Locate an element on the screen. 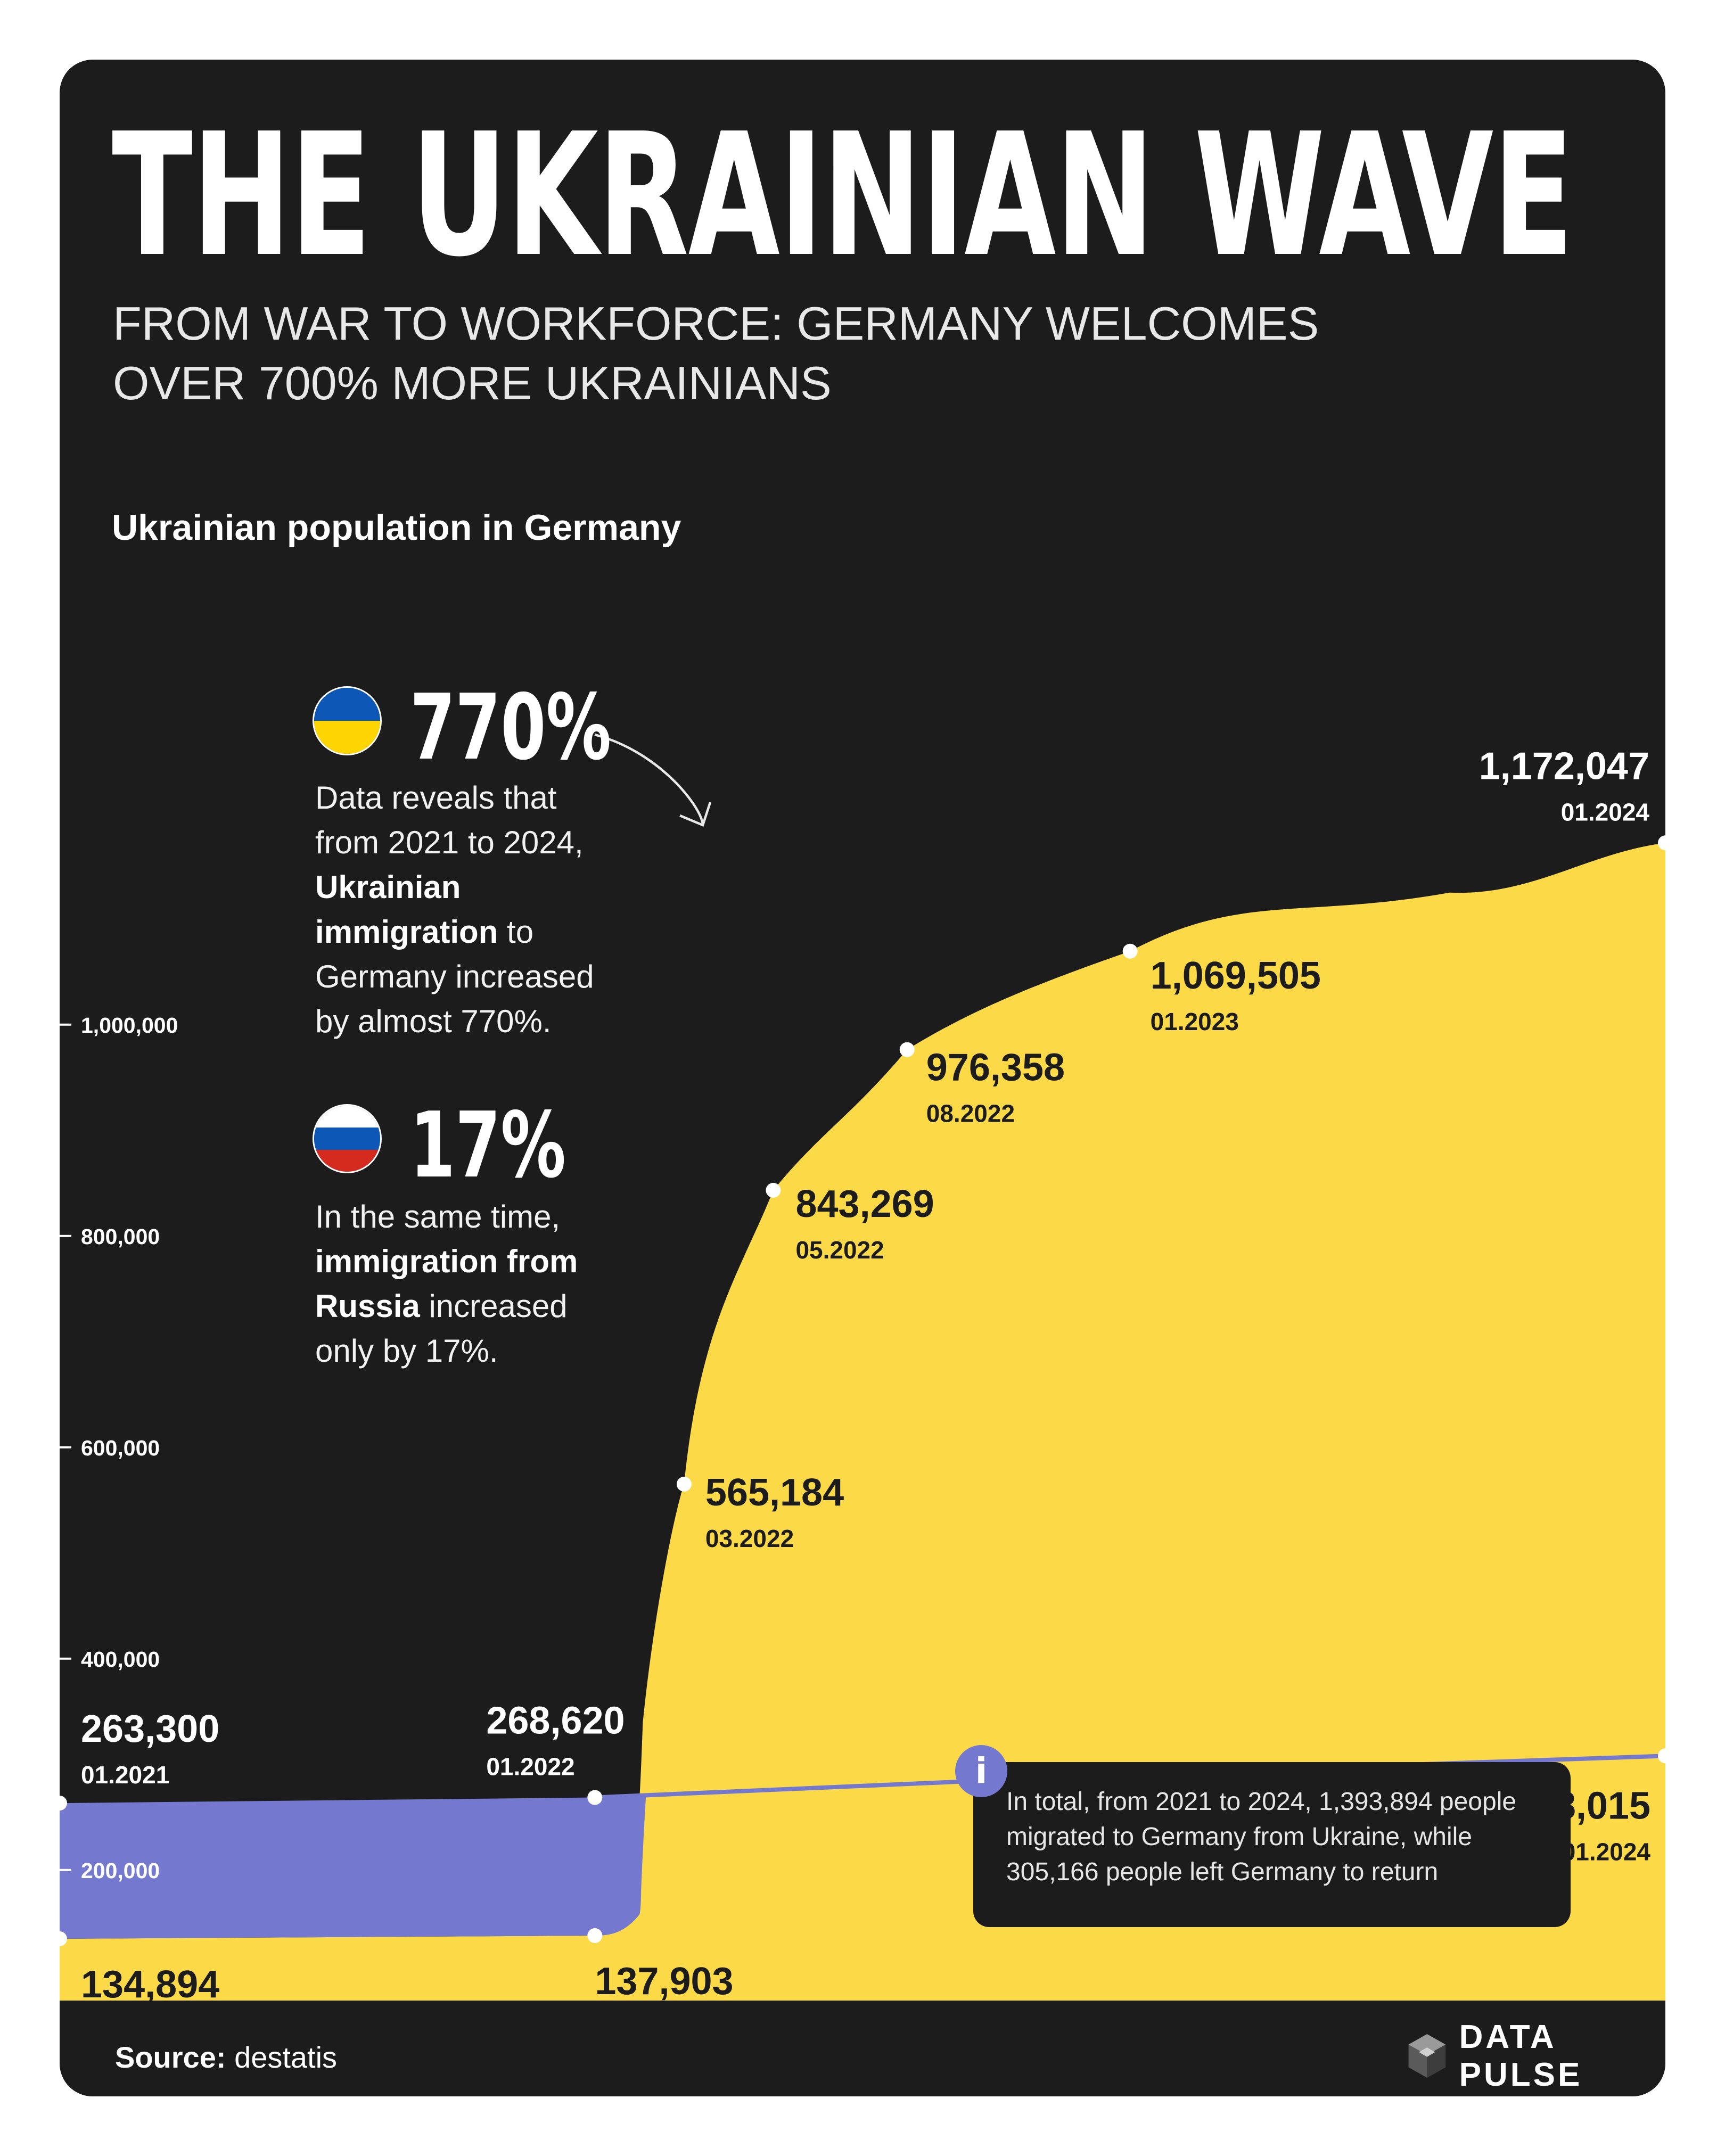  ukraine-line-5: by almost 770%. is located at coordinates (433, 1021).